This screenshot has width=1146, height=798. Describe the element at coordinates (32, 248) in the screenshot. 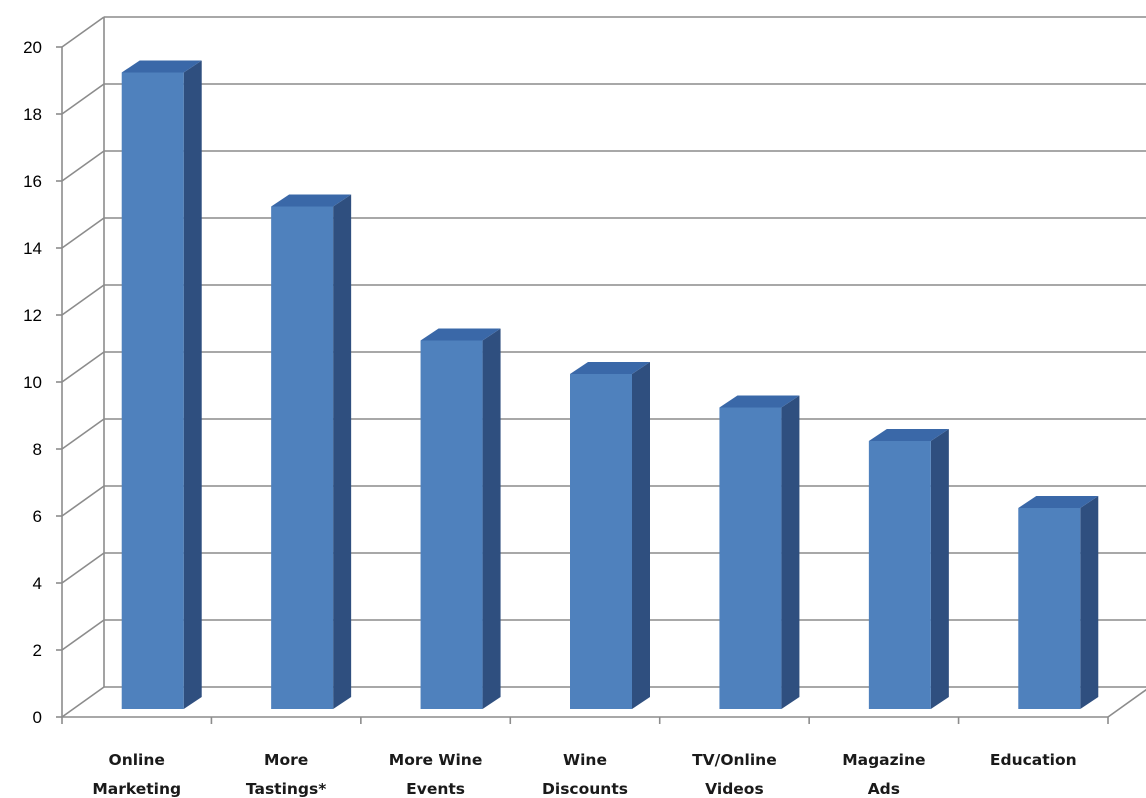

I see `y-tick-label: 14` at that location.